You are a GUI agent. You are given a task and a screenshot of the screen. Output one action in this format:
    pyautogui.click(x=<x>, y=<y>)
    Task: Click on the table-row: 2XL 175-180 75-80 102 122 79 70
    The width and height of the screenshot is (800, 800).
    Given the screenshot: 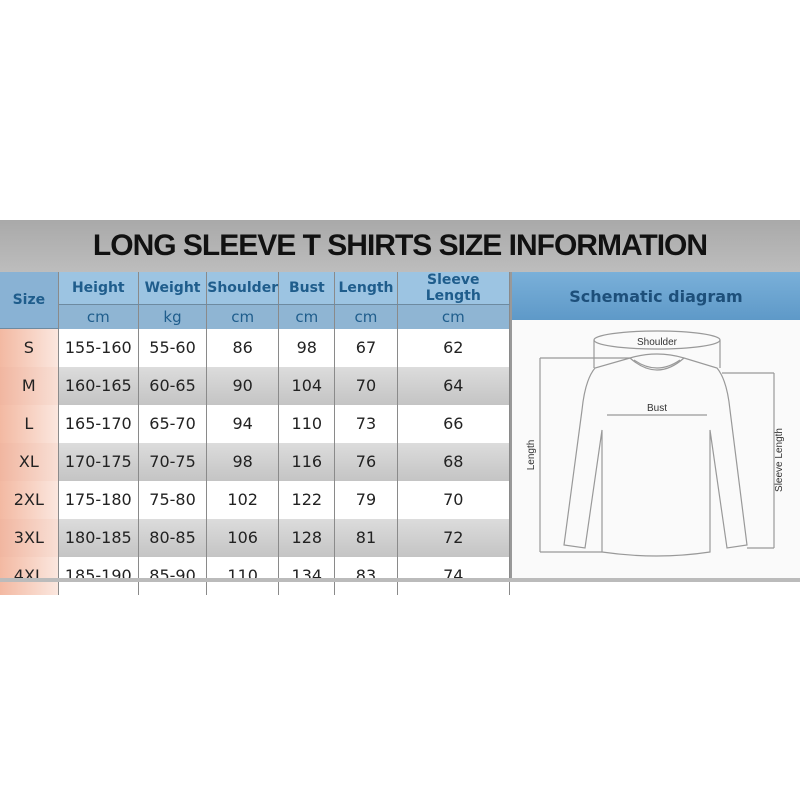 What is the action you would take?
    pyautogui.click(x=255, y=499)
    